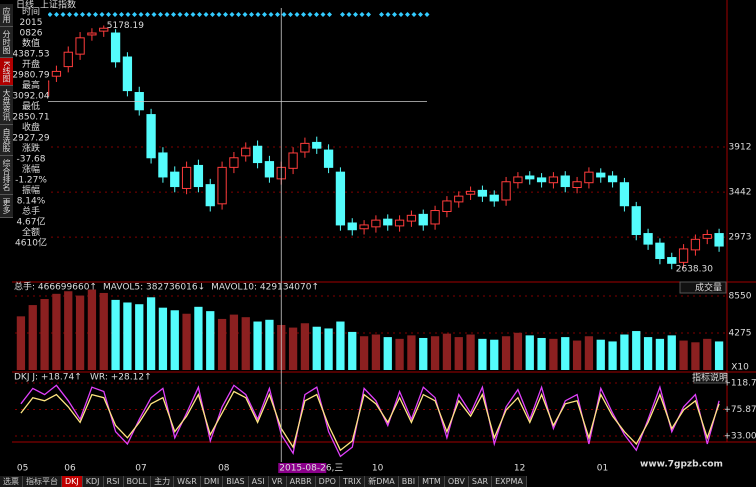 The image size is (756, 487). What do you see at coordinates (378, 469) in the screenshot?
I see `x-tick-label: 10` at bounding box center [378, 469].